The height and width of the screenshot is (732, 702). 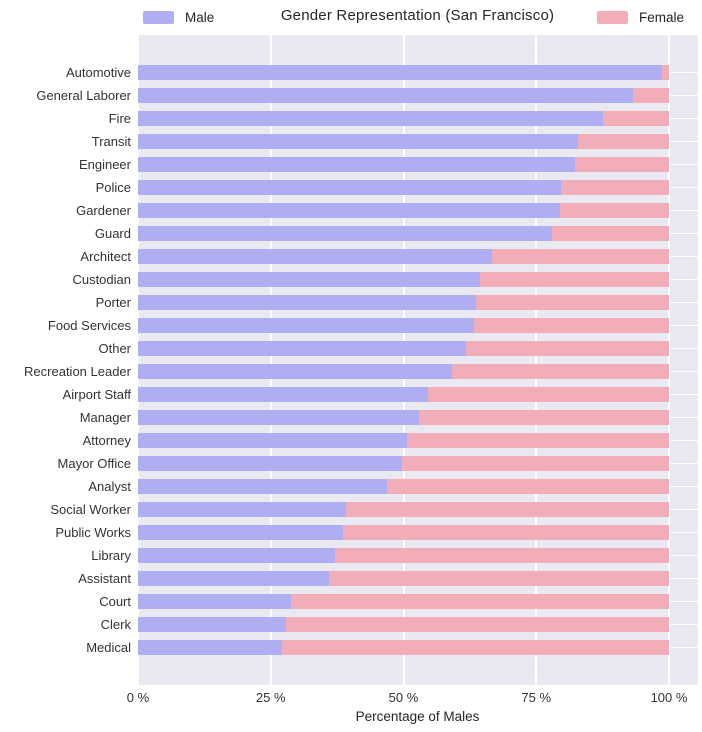 I want to click on bar-row: Library, so click(x=351, y=555).